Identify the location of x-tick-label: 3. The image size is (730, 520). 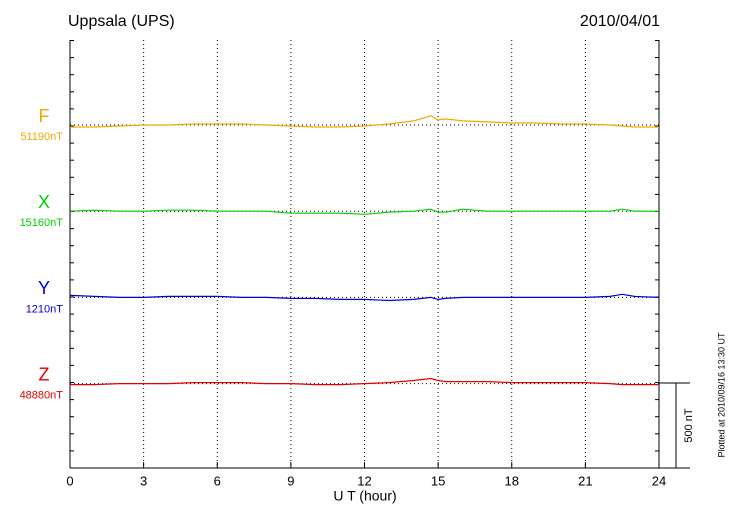
(143, 480).